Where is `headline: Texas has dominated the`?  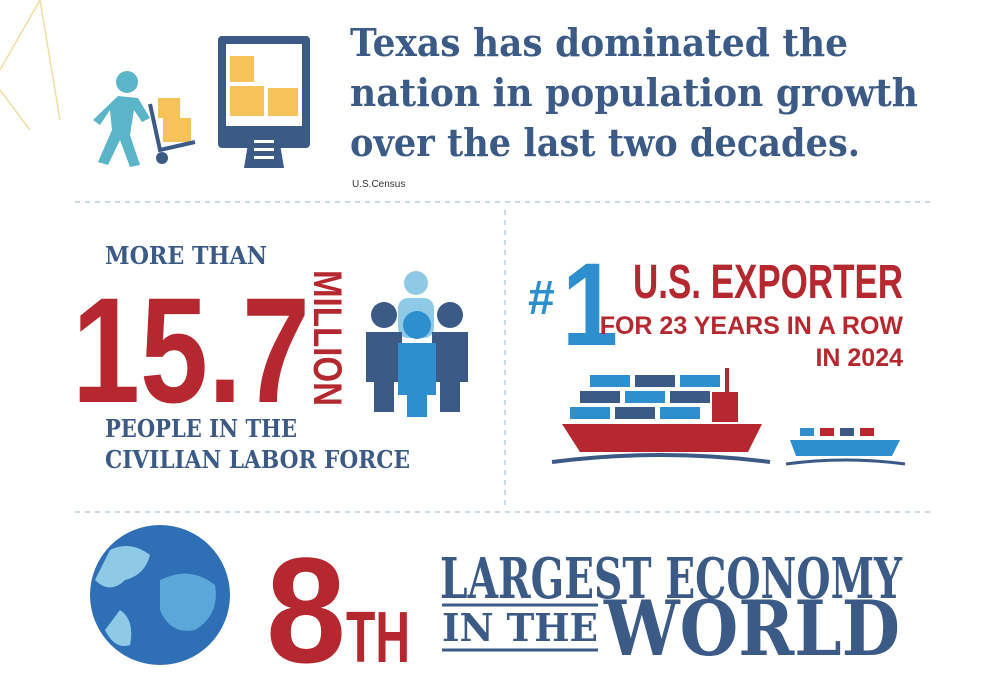
headline: Texas has dominated the is located at coordinates (599, 42).